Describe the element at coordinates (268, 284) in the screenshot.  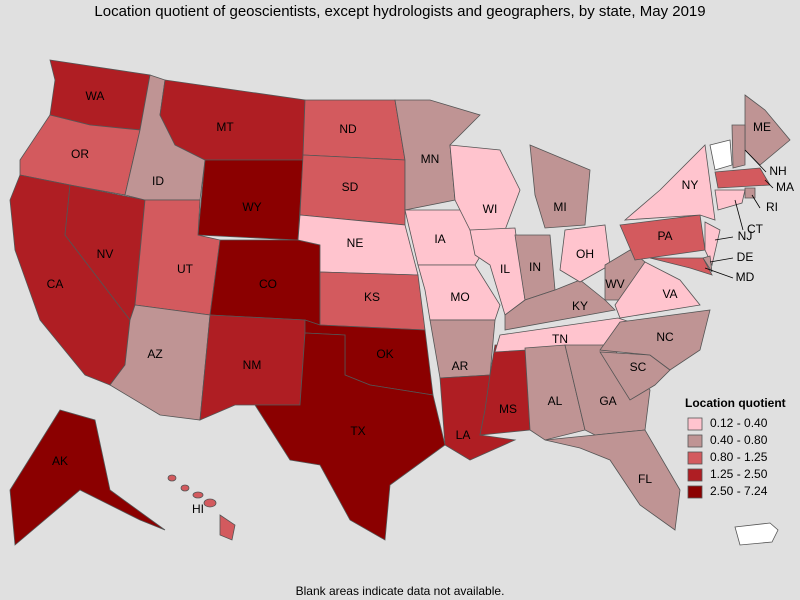
I see `state-label: CO` at that location.